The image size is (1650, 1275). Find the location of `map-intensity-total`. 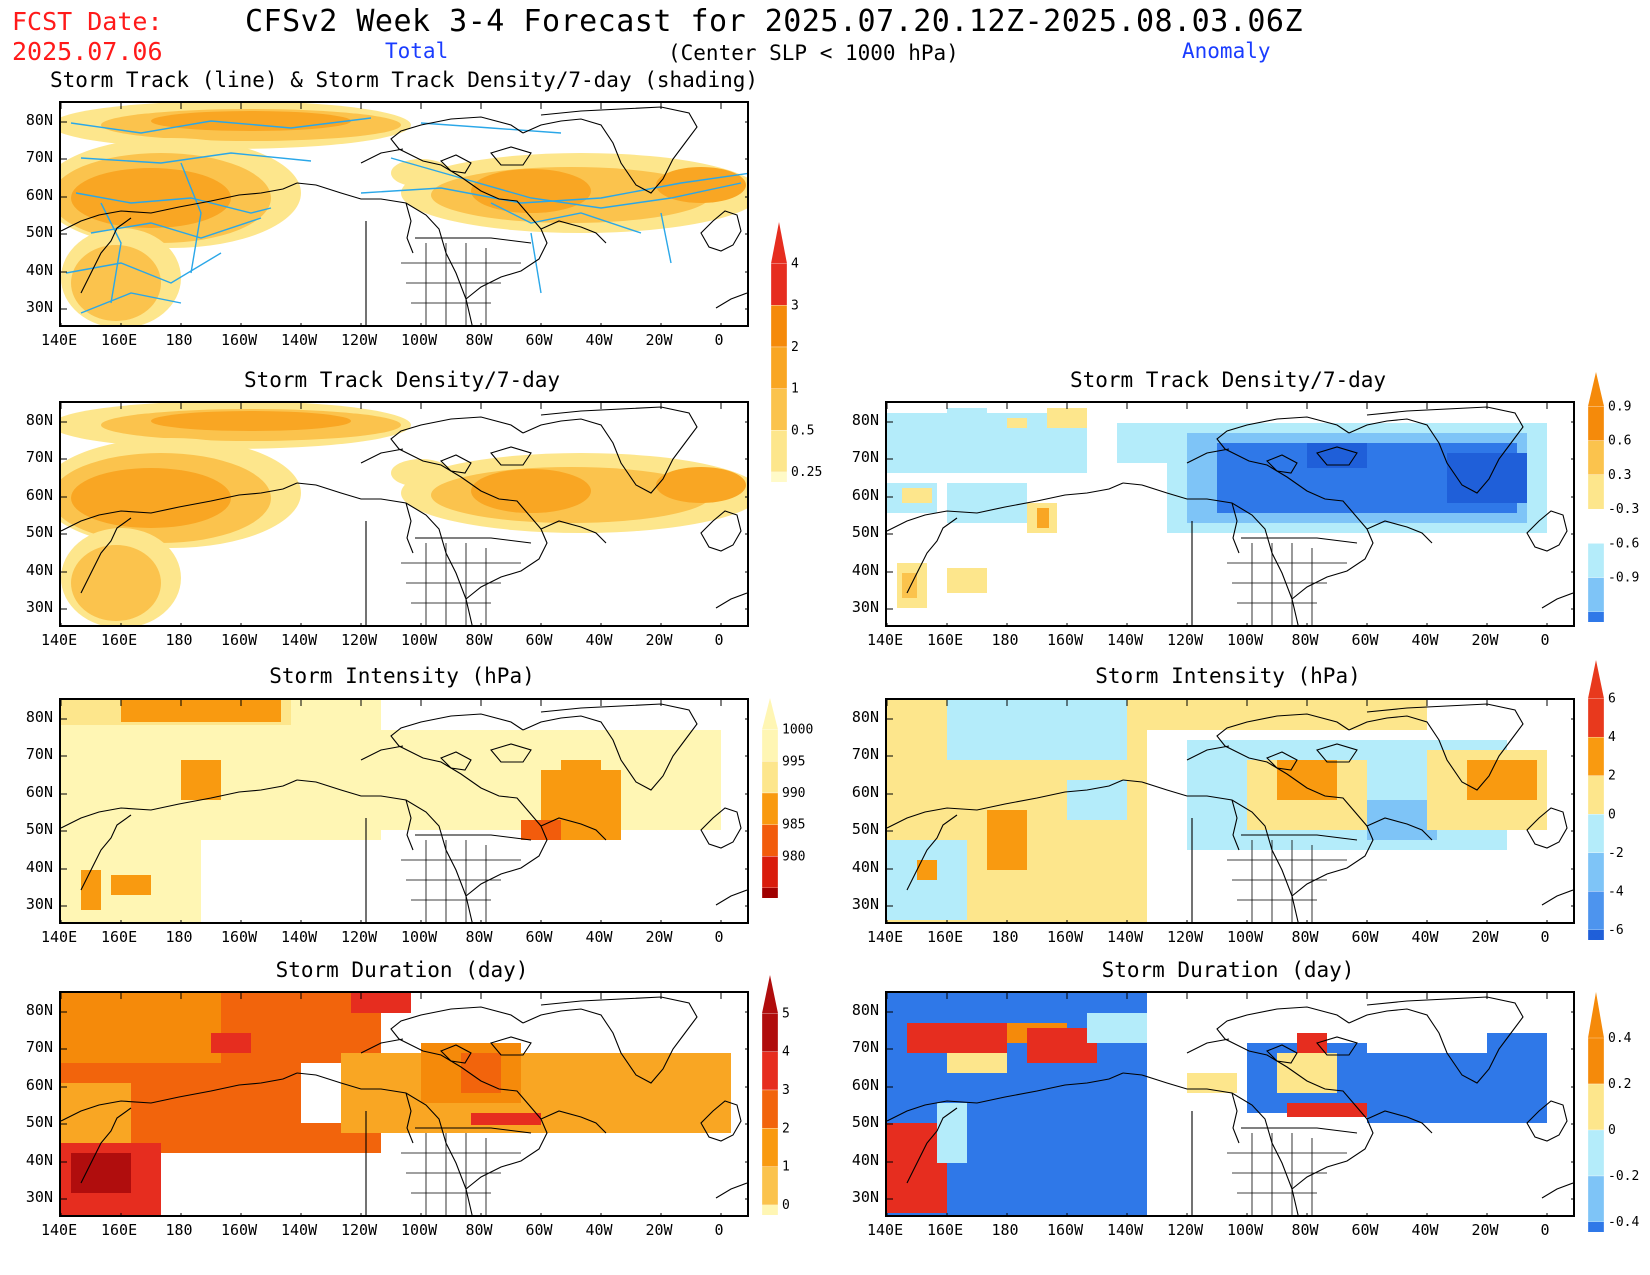

map-intensity-total is located at coordinates (404, 811).